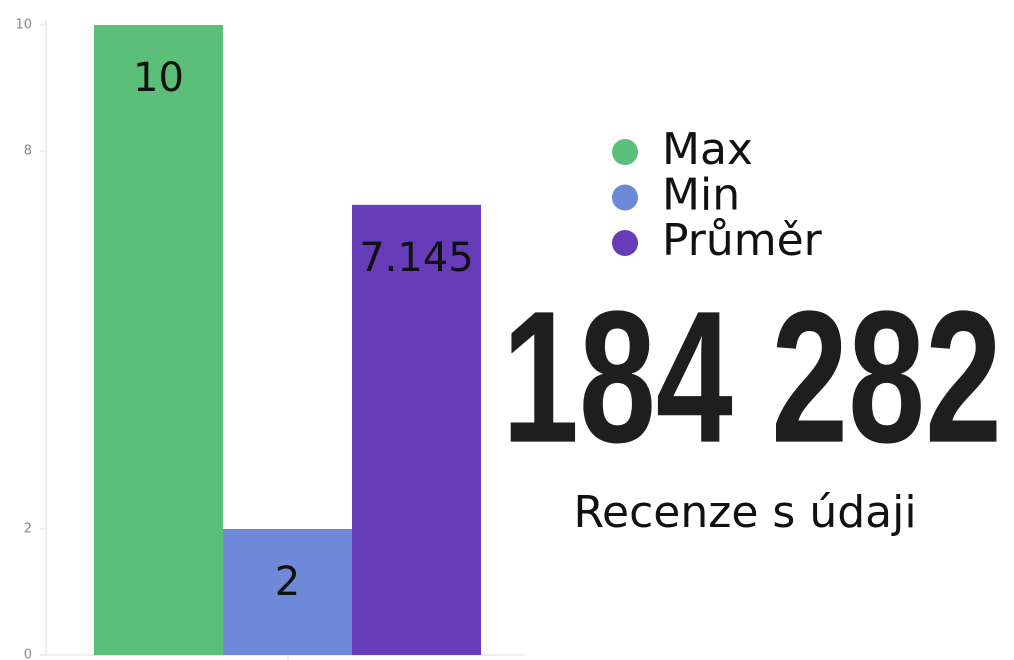  What do you see at coordinates (28, 529) in the screenshot?
I see `y-tick-label: 2` at bounding box center [28, 529].